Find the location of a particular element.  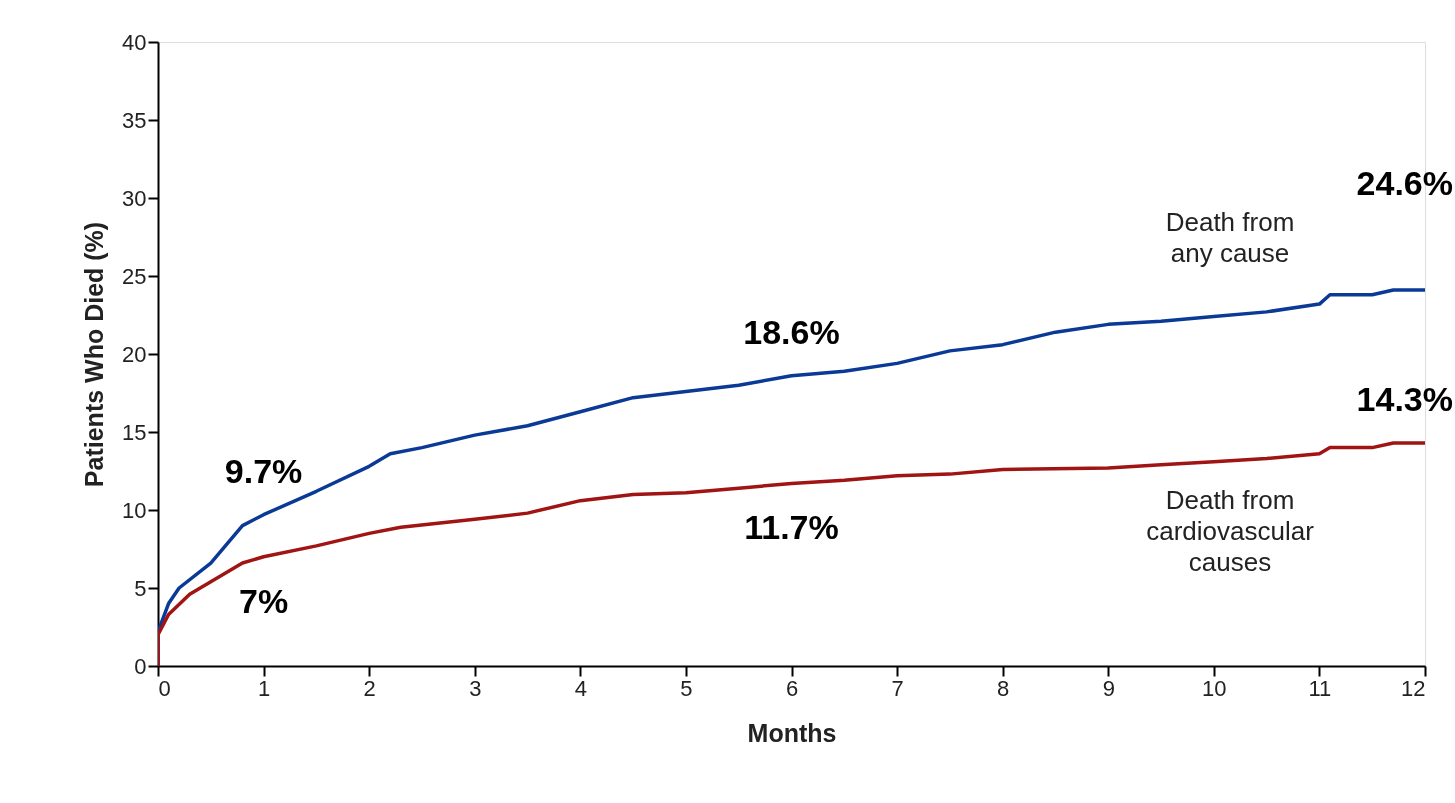

x-tick-label: 1 is located at coordinates (264, 688).